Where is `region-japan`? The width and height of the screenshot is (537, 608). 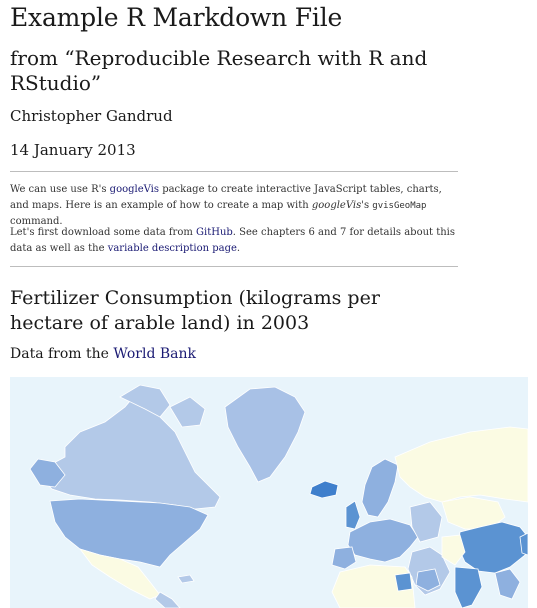 region-japan is located at coordinates (523, 544).